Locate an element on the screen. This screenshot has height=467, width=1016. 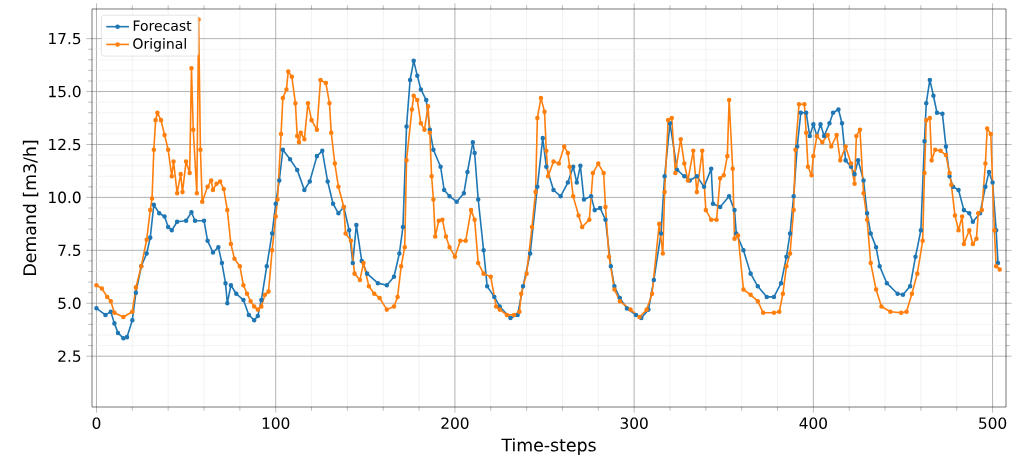
y-tick-label: 10.0 is located at coordinates (65, 197).